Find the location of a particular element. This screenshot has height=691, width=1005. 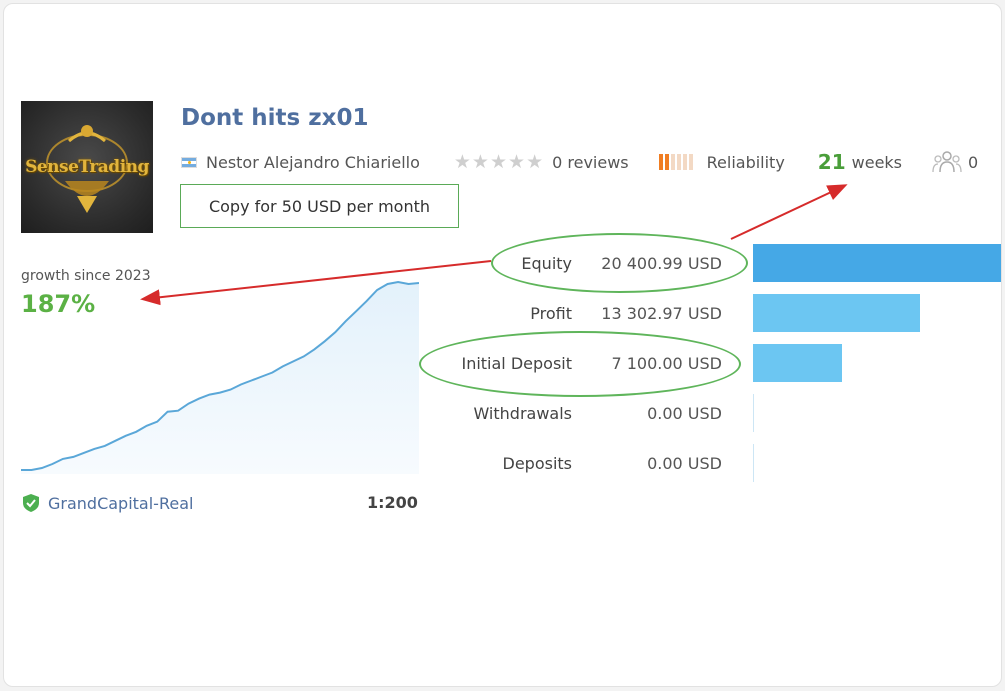

weeks-value: 21 is located at coordinates (831, 162).